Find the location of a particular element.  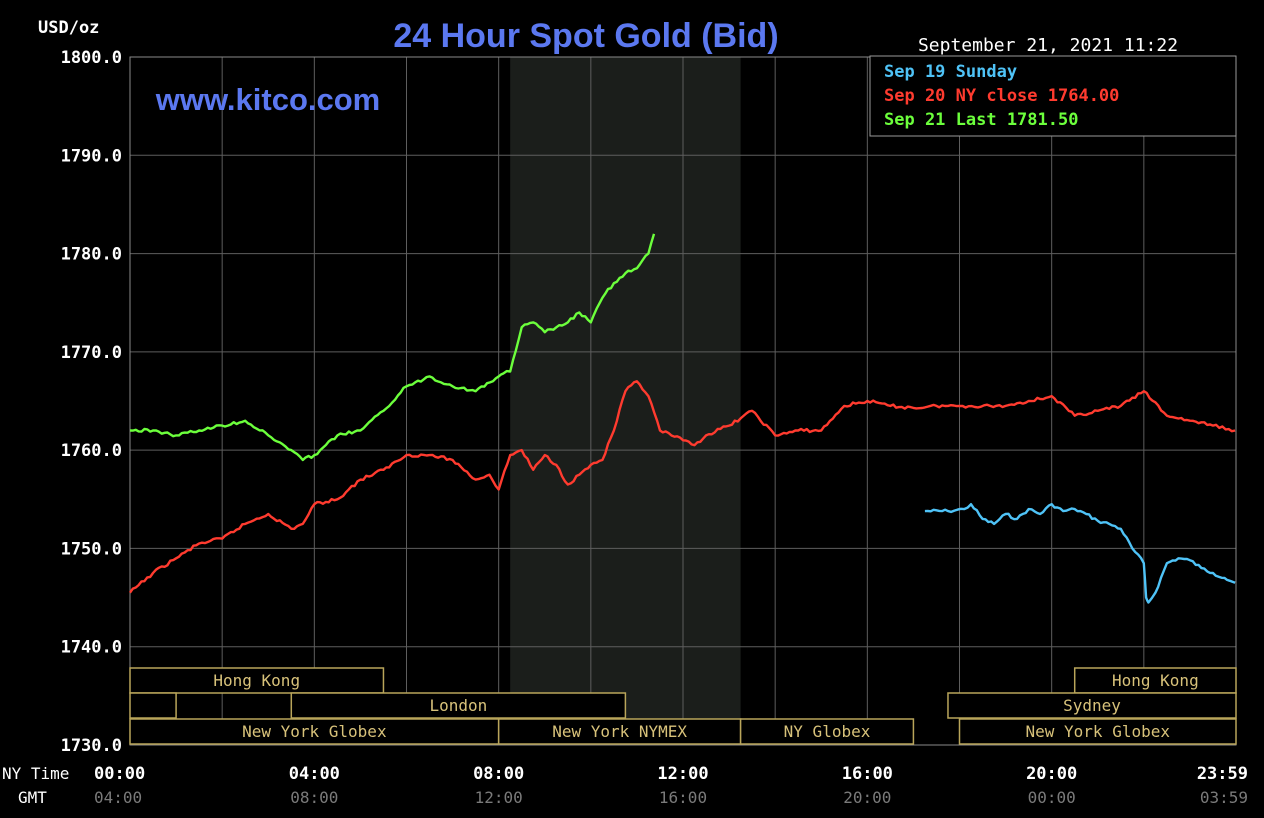

x-tick-label-gmt: 03:59 is located at coordinates (1224, 797).